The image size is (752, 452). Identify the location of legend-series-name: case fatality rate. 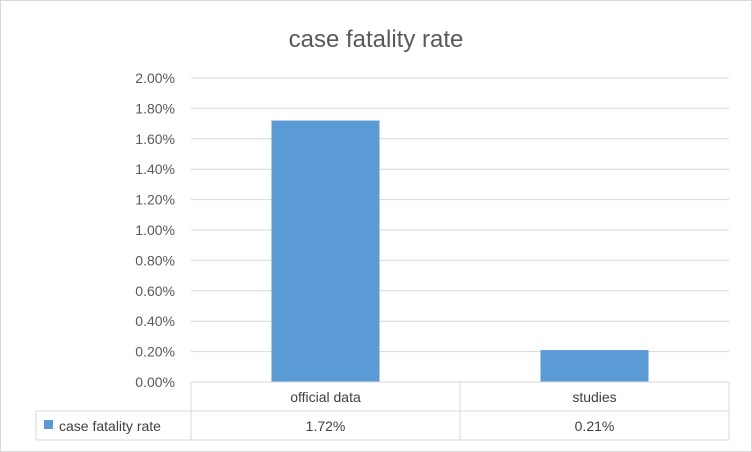
(110, 426).